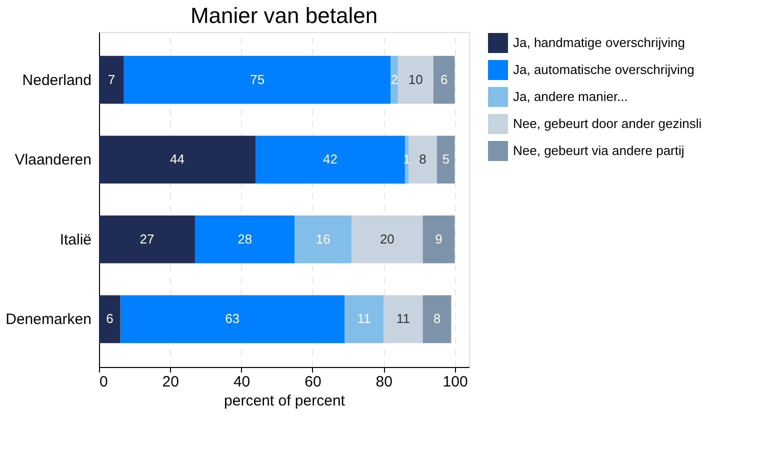  I want to click on data-label: 2, so click(394, 79).